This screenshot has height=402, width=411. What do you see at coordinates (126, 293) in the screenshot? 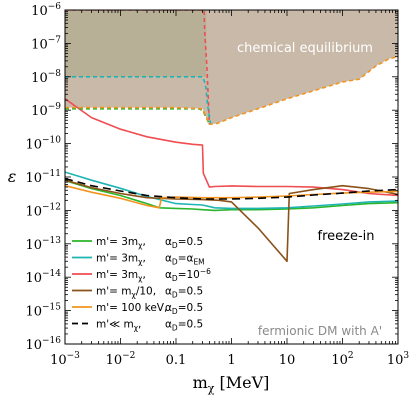
I see `legend-label-3: m'= mχ/10,` at bounding box center [126, 293].